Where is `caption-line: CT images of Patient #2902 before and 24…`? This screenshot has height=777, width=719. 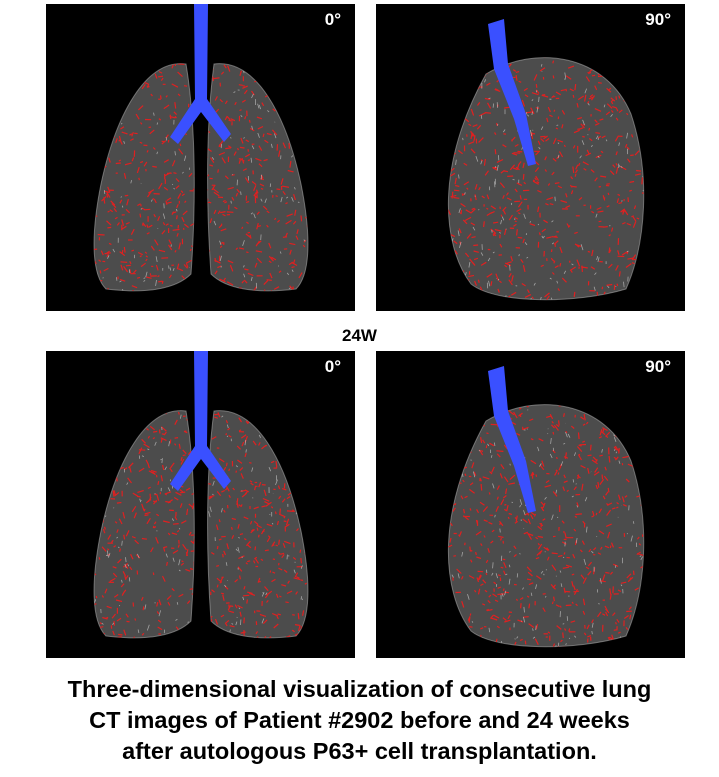
caption-line: CT images of Patient #2902 before and 24… is located at coordinates (359, 720).